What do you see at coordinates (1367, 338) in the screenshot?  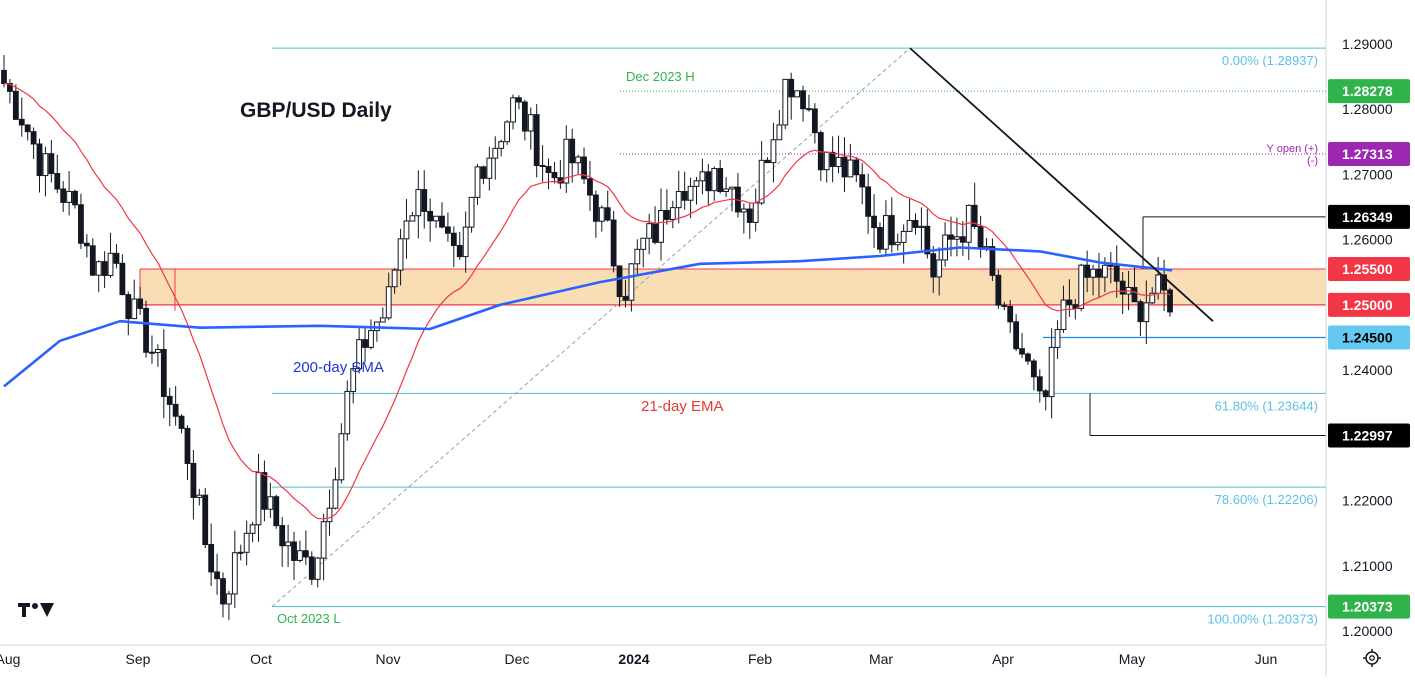 I see `price-badge-label: 1.24500` at bounding box center [1367, 338].